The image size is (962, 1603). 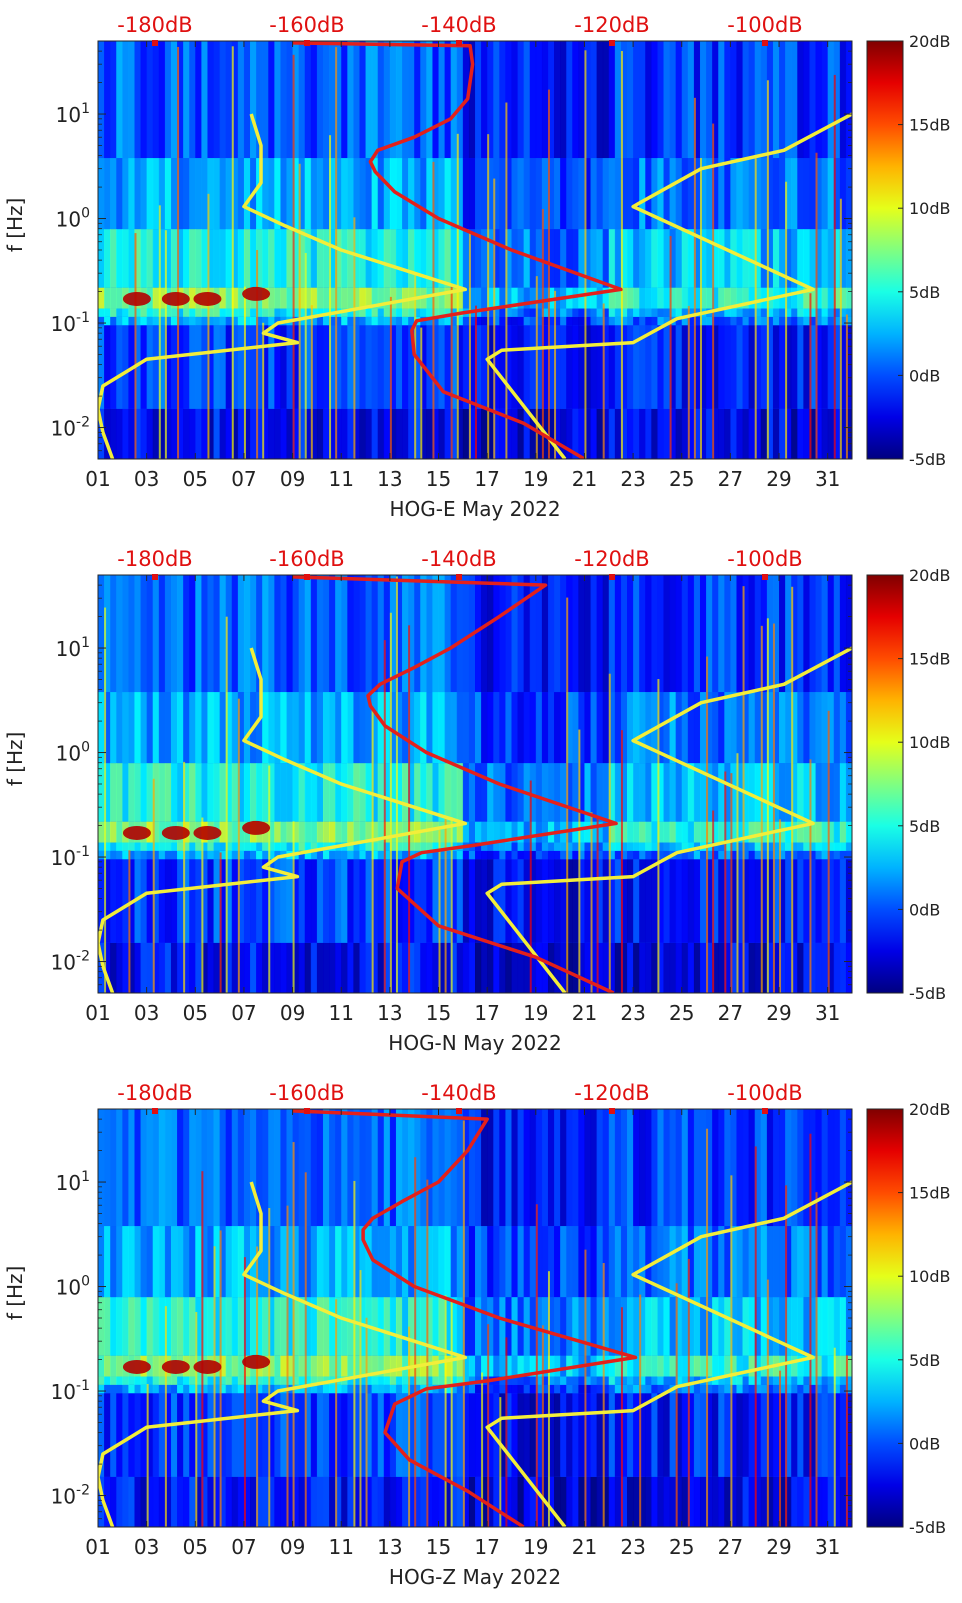 I want to click on x-tick-label: 03, so click(x=146, y=1547).